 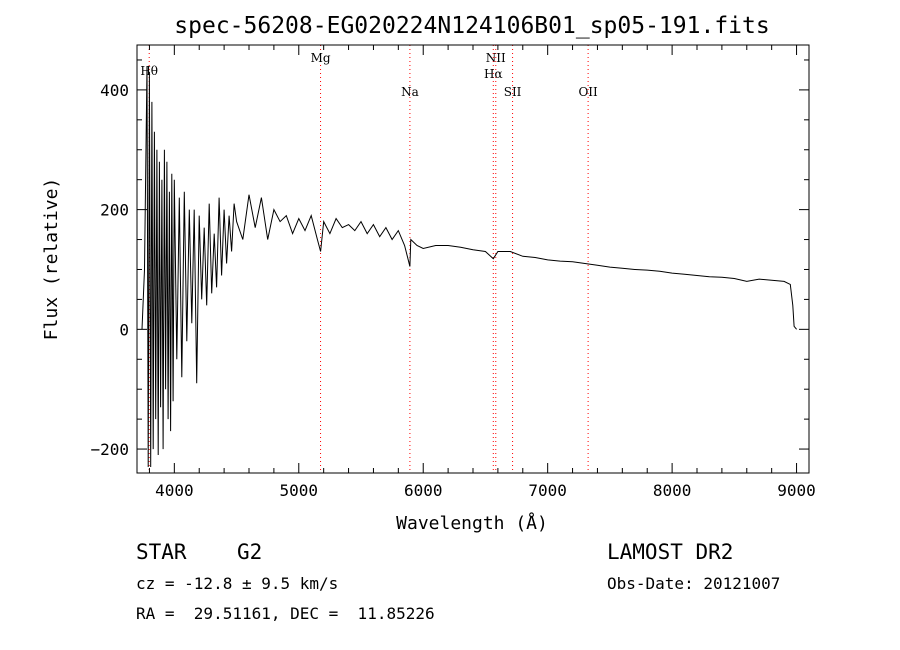 I want to click on marker-label-5: SII, so click(x=513, y=92).